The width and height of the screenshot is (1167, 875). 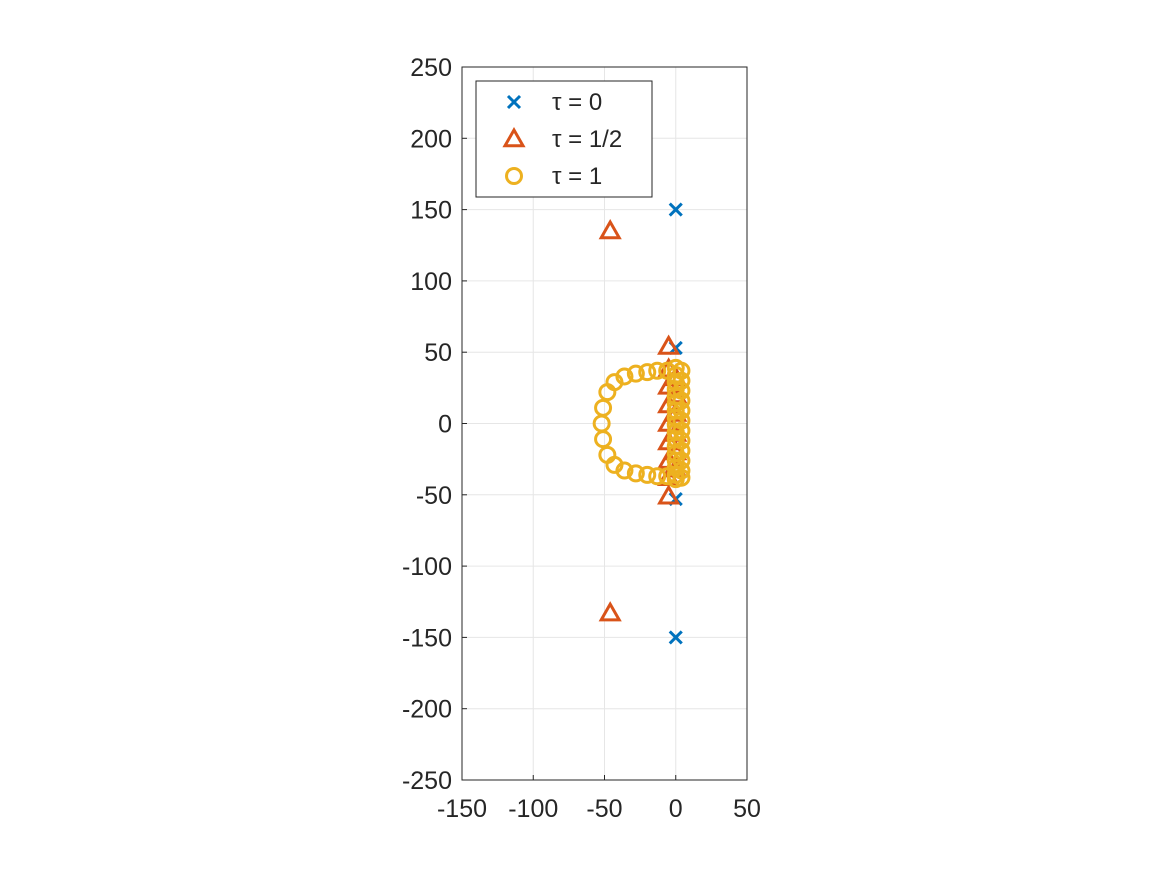 I want to click on y-tick-label: 0, so click(x=445, y=425).